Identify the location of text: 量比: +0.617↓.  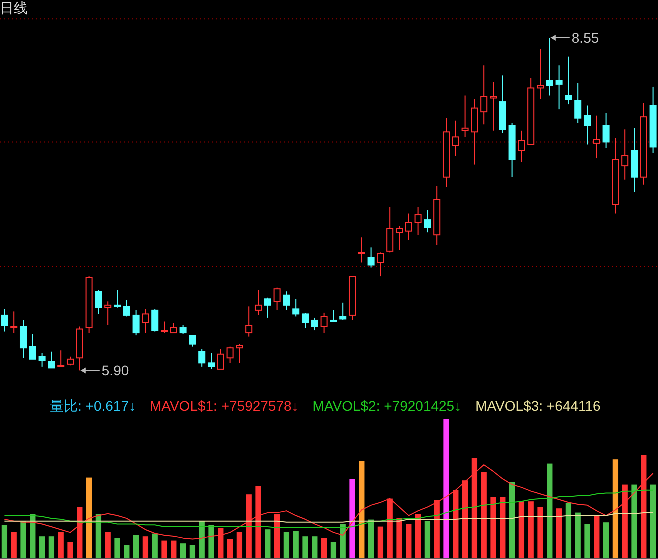
(93, 406).